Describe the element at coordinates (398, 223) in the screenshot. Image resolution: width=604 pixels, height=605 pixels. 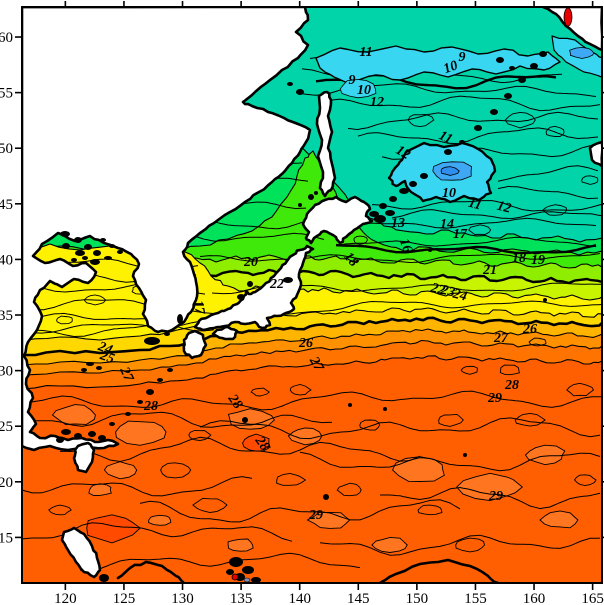
I see `contour-label: 13` at that location.